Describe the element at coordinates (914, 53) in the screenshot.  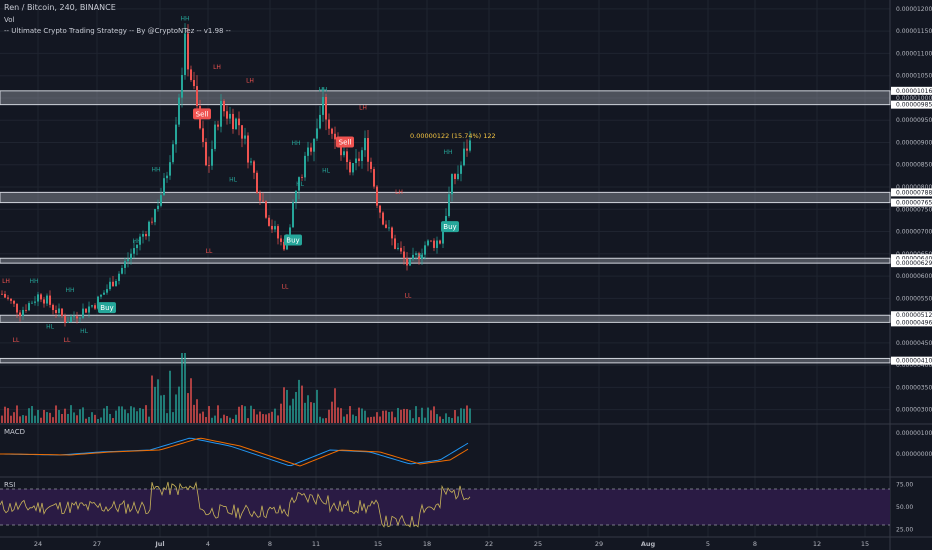
I see `price-tick-label: 0.00001100` at that location.